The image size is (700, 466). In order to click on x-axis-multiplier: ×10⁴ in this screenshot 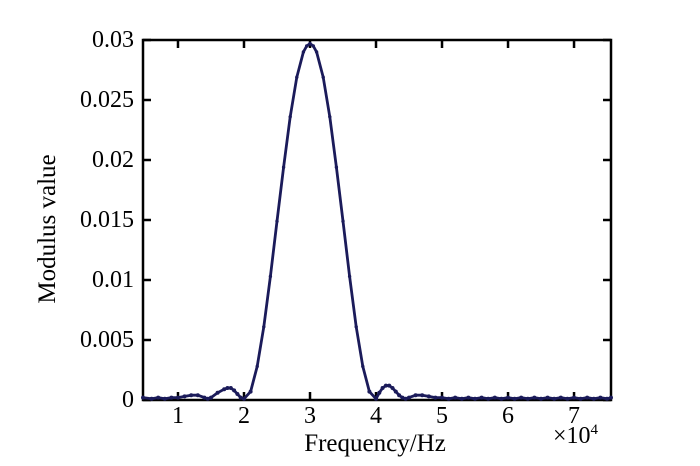, I will do `click(575, 436)`.